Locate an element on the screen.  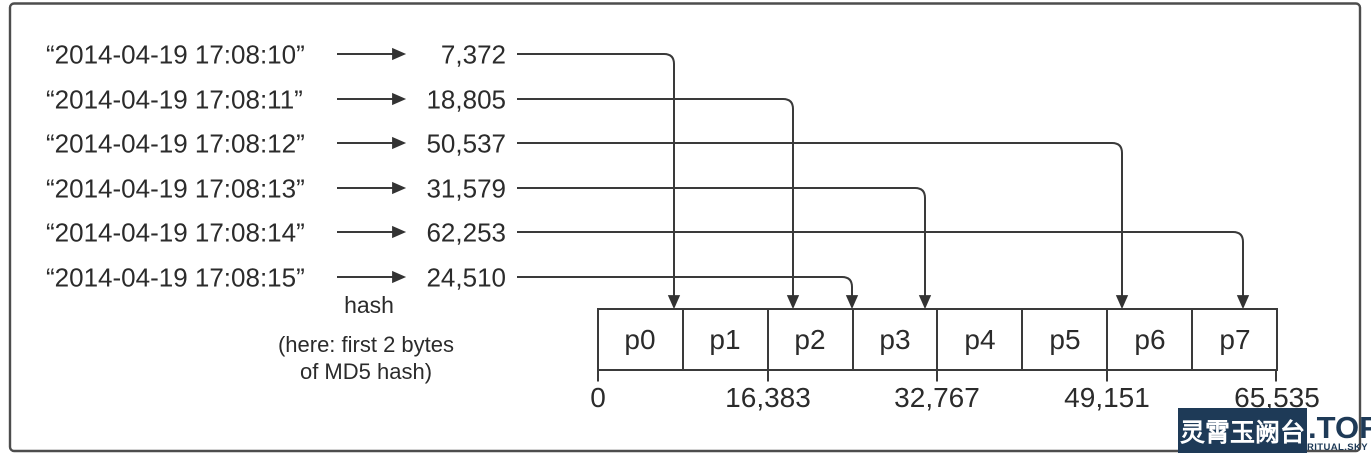
watermark-tagline: SPIRITUAL.SKY is located at coordinates (1329, 447).